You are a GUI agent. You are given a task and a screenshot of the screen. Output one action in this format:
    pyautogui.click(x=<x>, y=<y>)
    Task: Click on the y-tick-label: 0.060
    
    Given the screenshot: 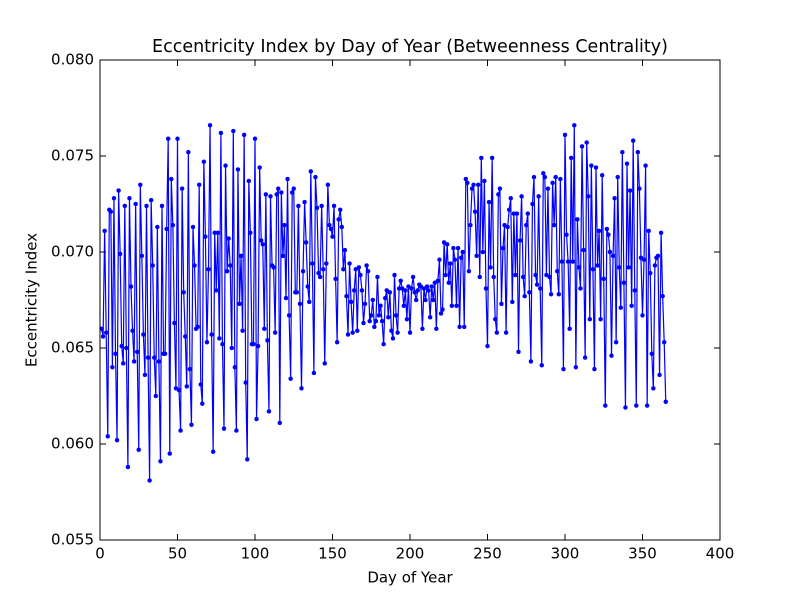 What is the action you would take?
    pyautogui.click(x=72, y=444)
    